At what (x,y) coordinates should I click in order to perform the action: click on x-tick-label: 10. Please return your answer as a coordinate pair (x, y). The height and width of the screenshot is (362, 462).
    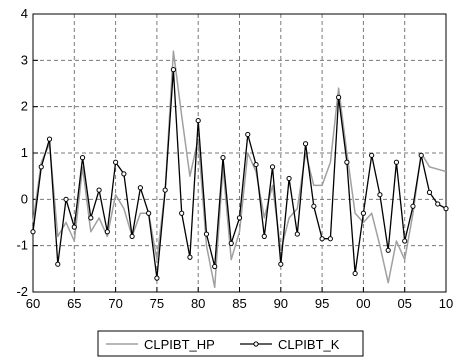
    Looking at the image, I should click on (446, 303).